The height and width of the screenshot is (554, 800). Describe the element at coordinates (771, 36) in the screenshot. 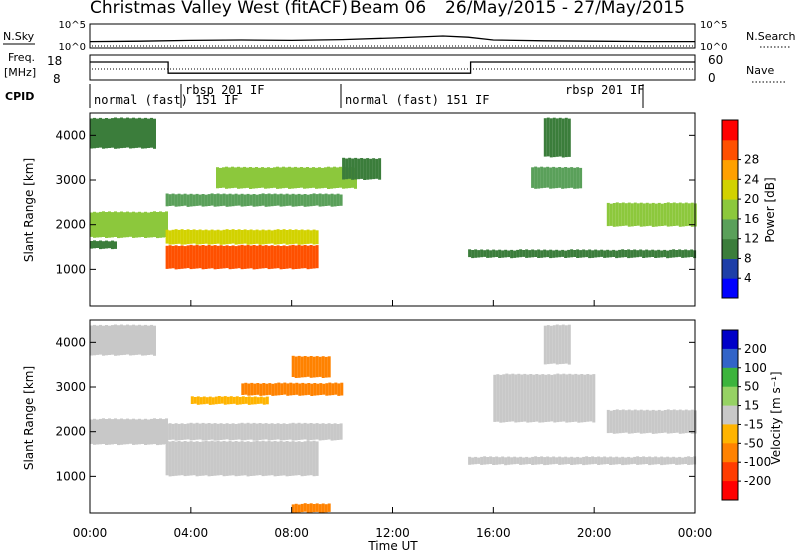

I see `nsearch-label: N.Search` at that location.